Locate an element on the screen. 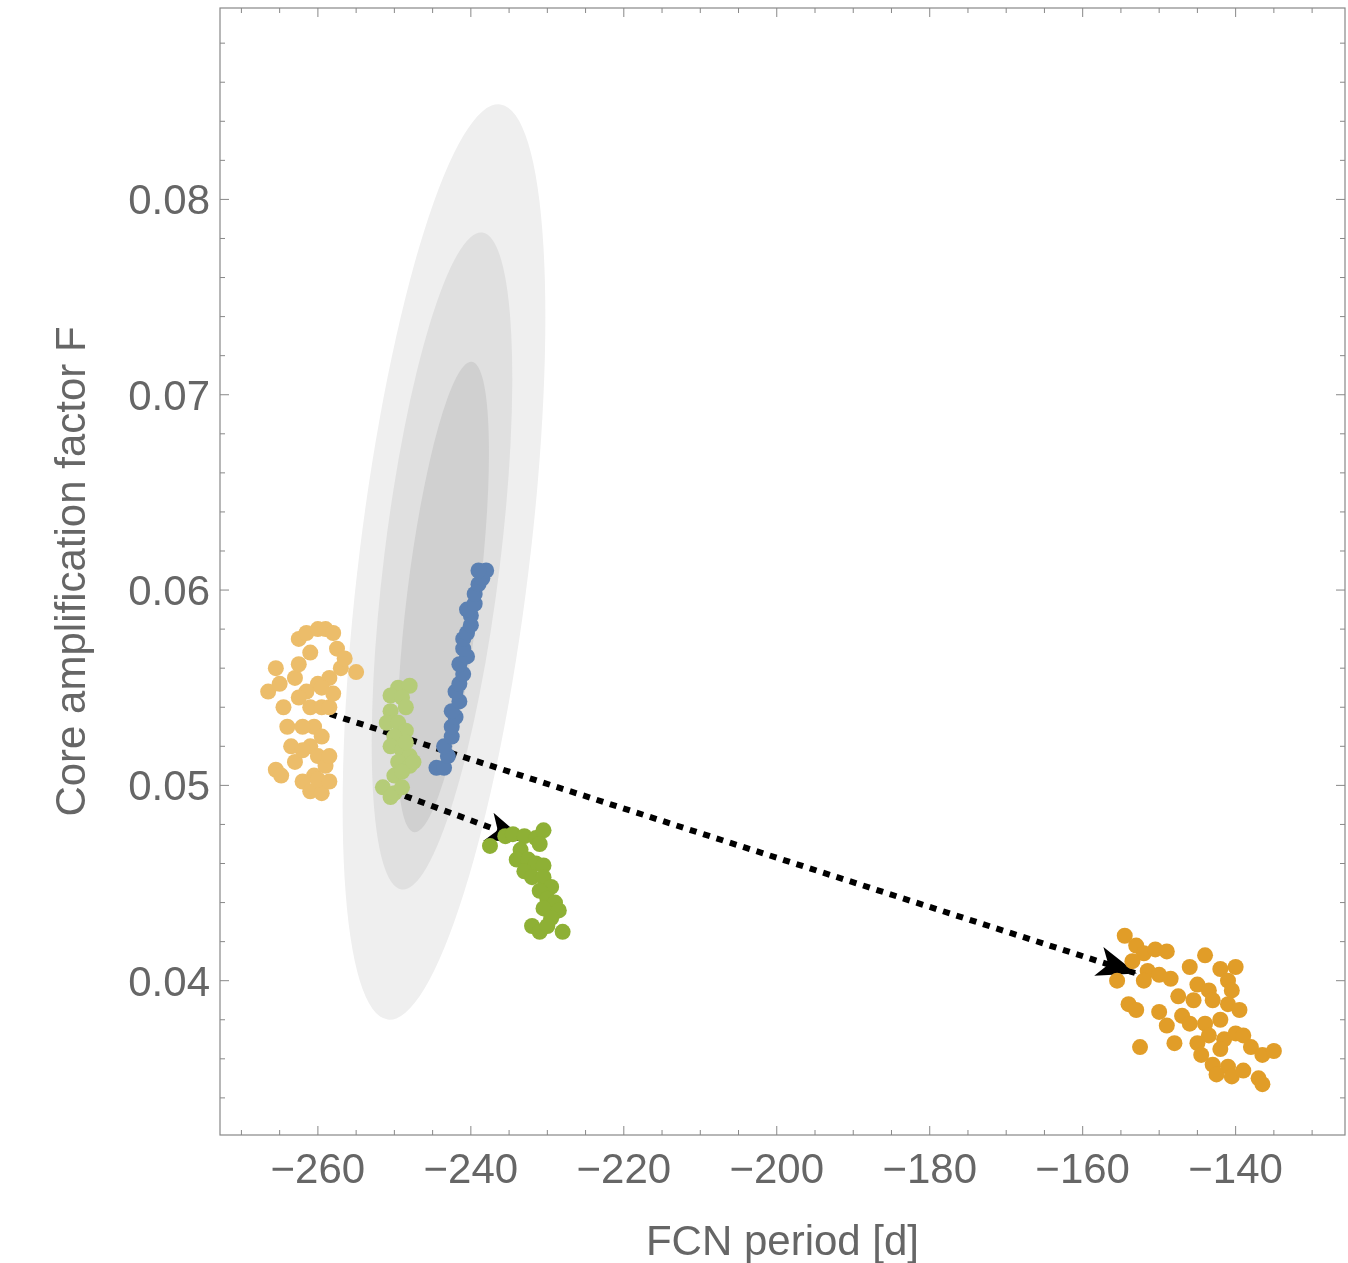  y-tick-label: 0.07 is located at coordinates (169, 395).